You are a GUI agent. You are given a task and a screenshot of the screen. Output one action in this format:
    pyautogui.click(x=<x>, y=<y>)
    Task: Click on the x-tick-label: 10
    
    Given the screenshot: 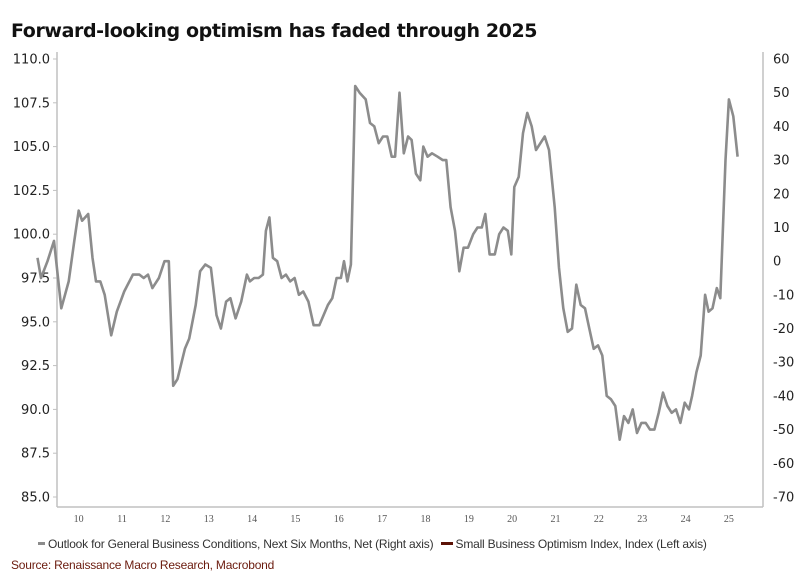 What is the action you would take?
    pyautogui.click(x=79, y=519)
    